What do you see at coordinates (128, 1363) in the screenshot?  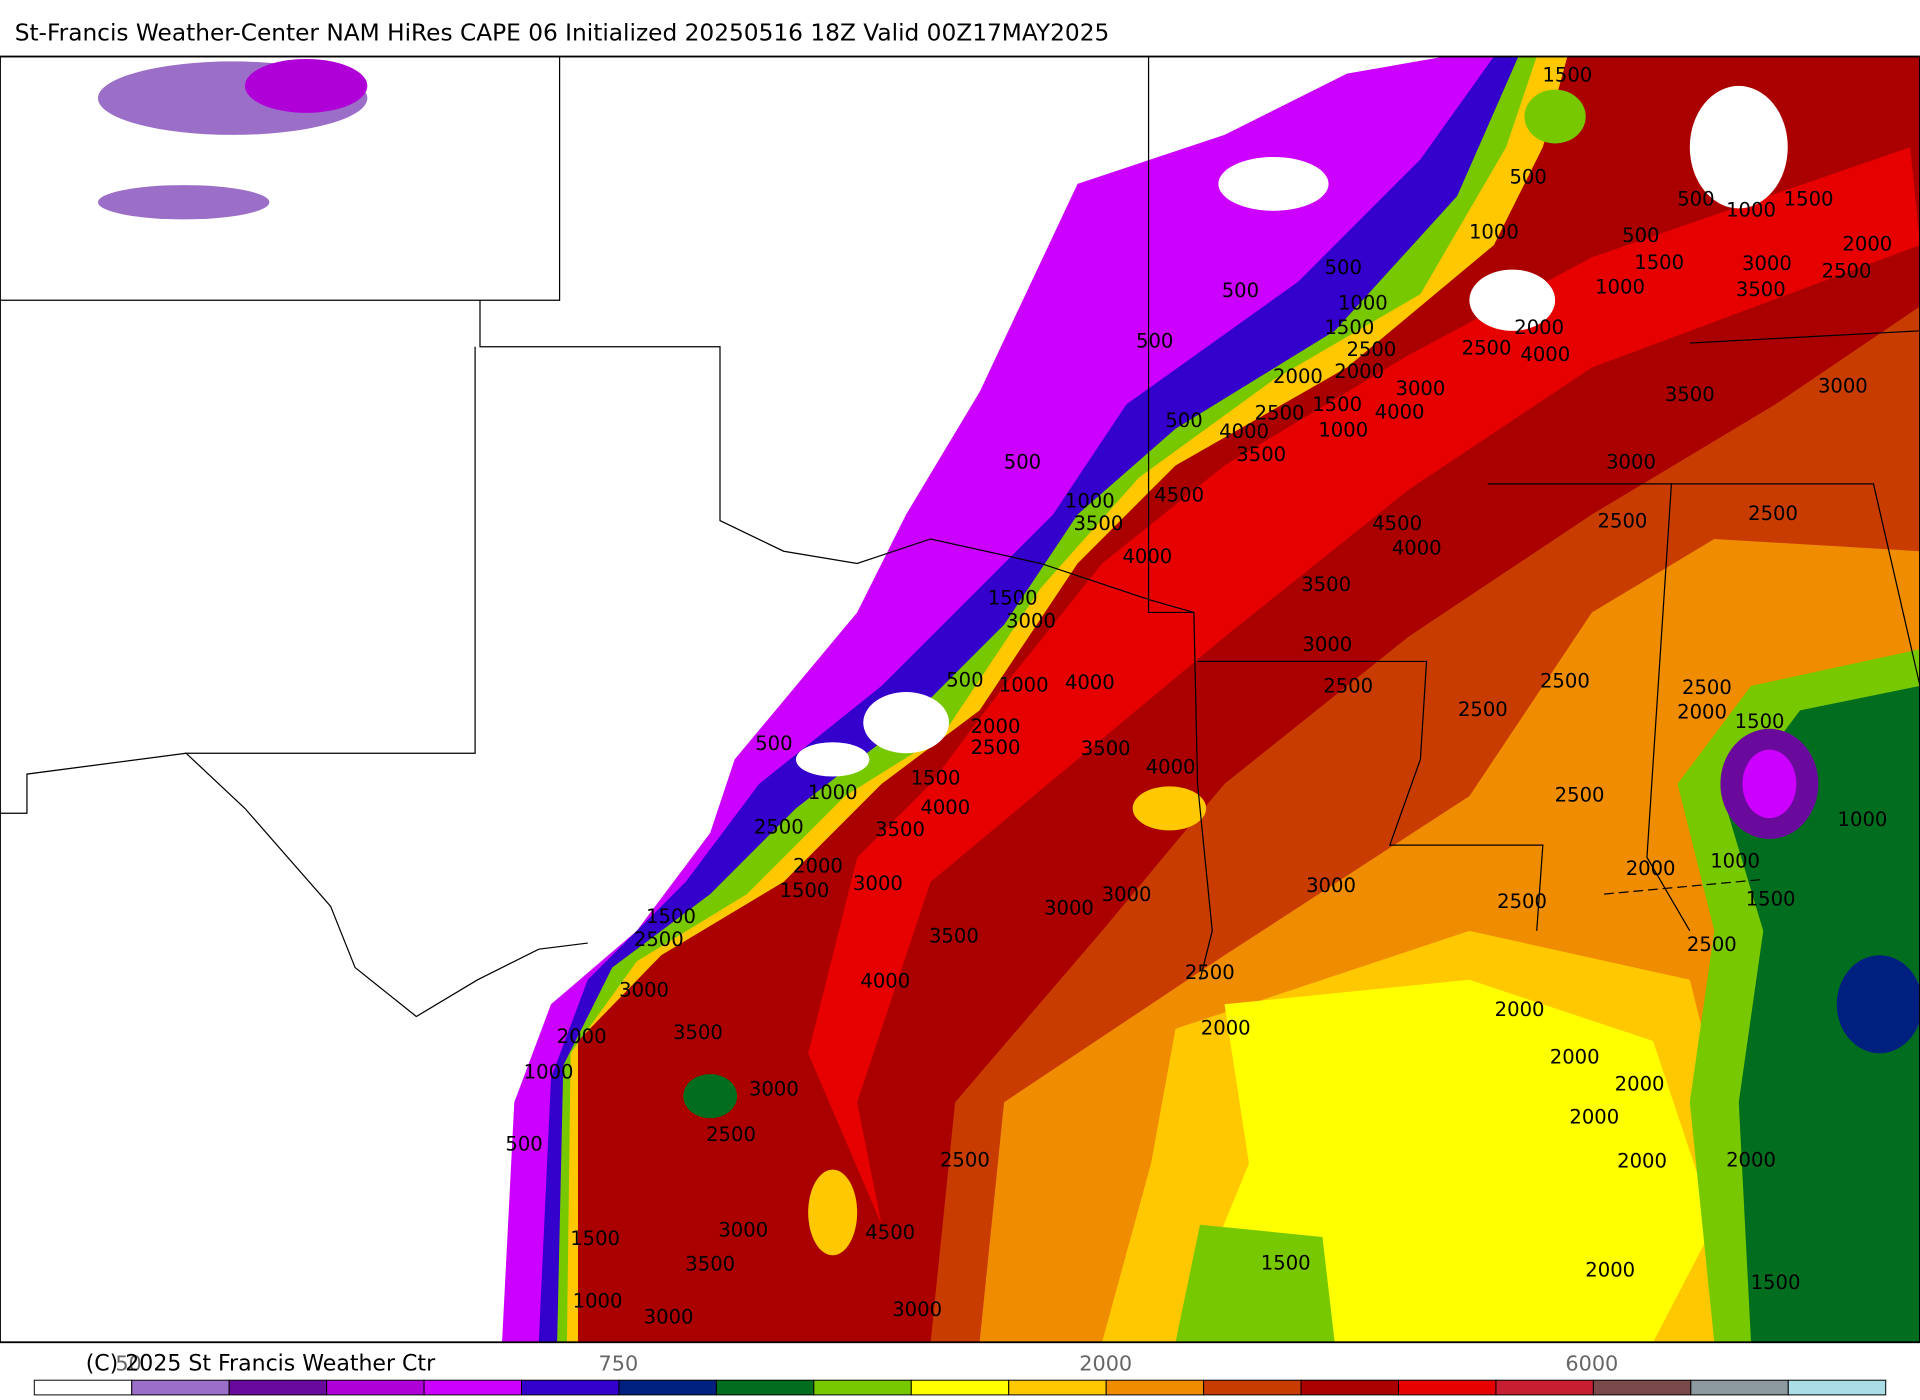 I see `colorbar-label: 50` at bounding box center [128, 1363].